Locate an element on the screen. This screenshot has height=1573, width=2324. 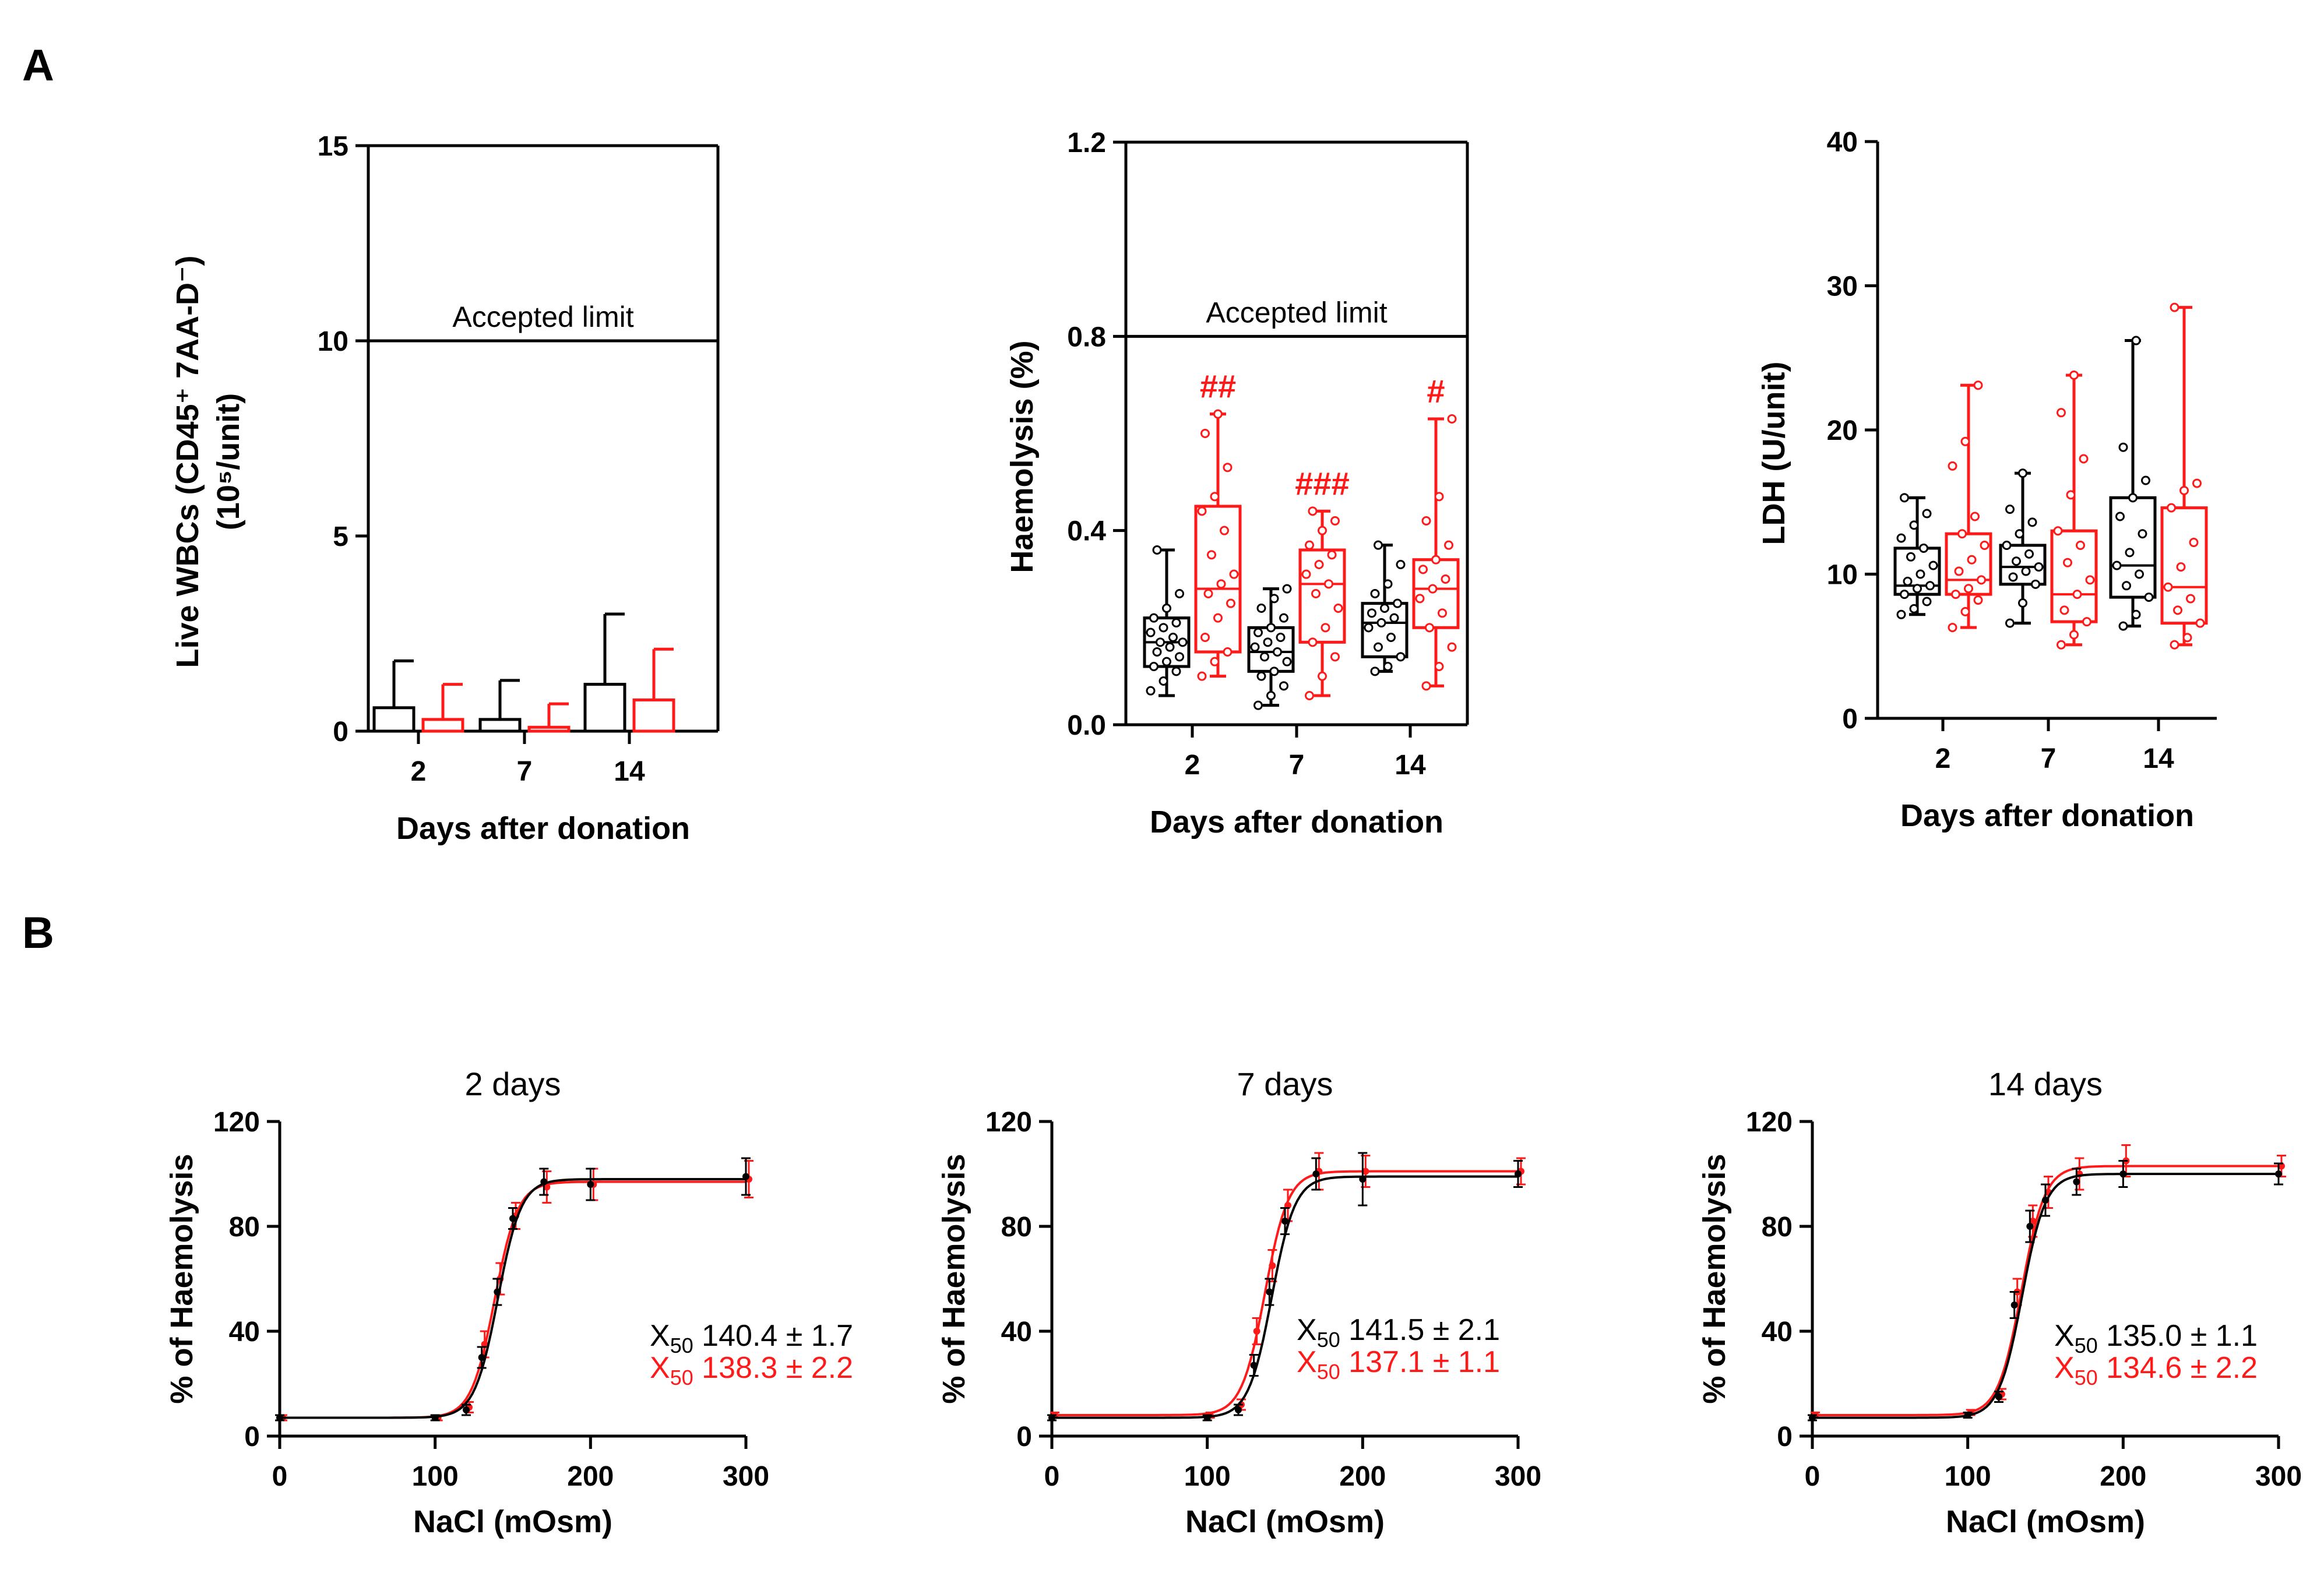
x50-symbol: X is located at coordinates (1307, 1330).